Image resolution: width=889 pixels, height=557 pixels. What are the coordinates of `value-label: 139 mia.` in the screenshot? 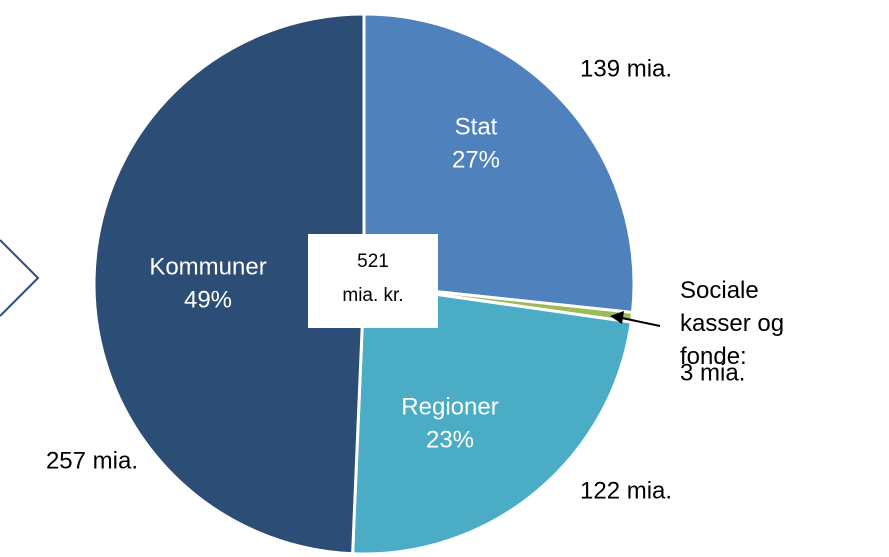 It's located at (626, 68).